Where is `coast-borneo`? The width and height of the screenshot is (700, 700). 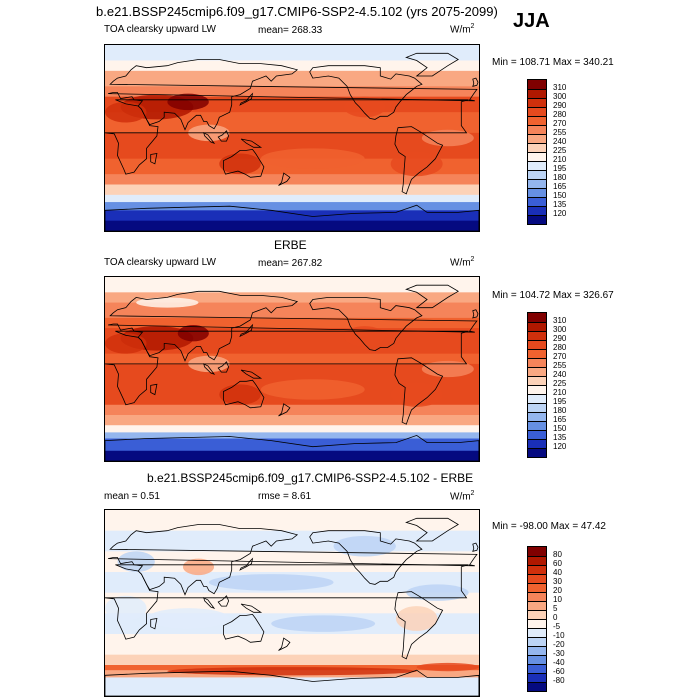
coast-borneo is located at coordinates (223, 136).